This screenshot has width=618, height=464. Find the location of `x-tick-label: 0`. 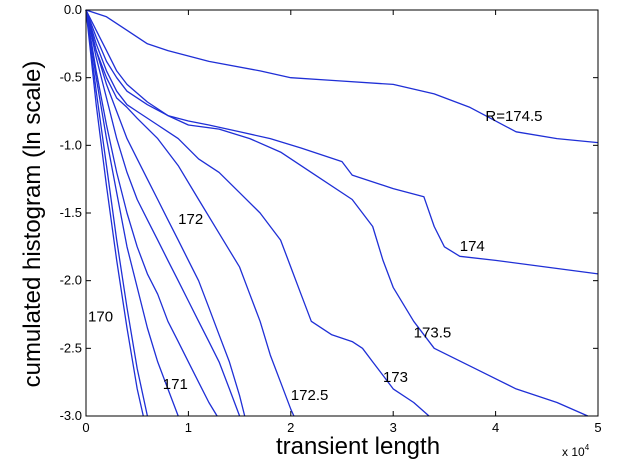

x-tick-label: 0 is located at coordinates (85, 427).